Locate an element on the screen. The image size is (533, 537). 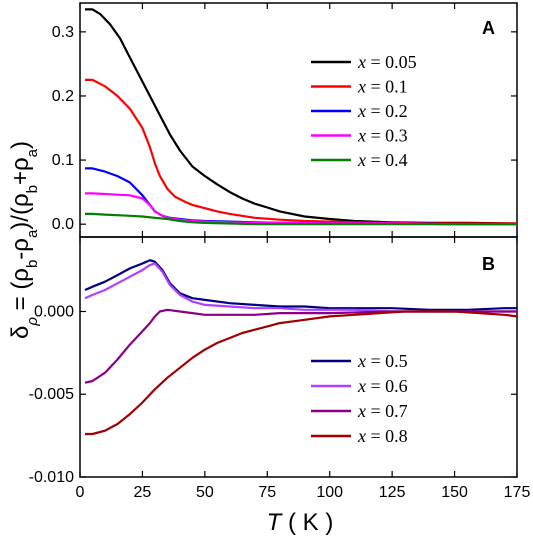
panel-b-legend-label: x = 0.6 is located at coordinates (382, 386).